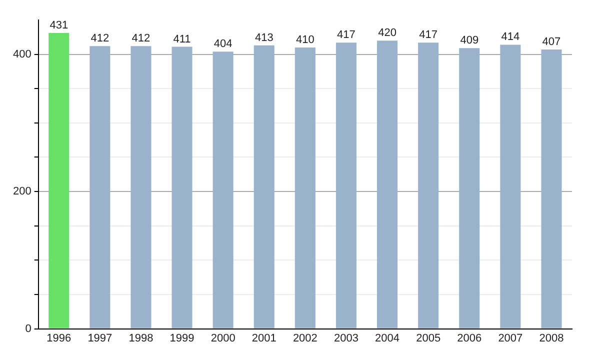  Describe the element at coordinates (551, 42) in the screenshot. I see `data-label: 407` at that location.